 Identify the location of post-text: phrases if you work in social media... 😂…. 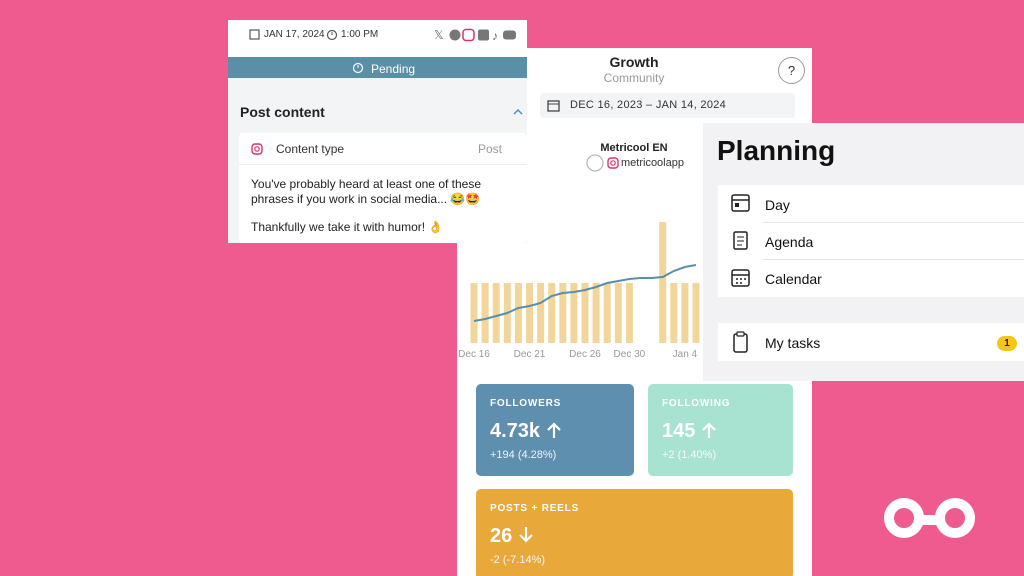
(366, 199).